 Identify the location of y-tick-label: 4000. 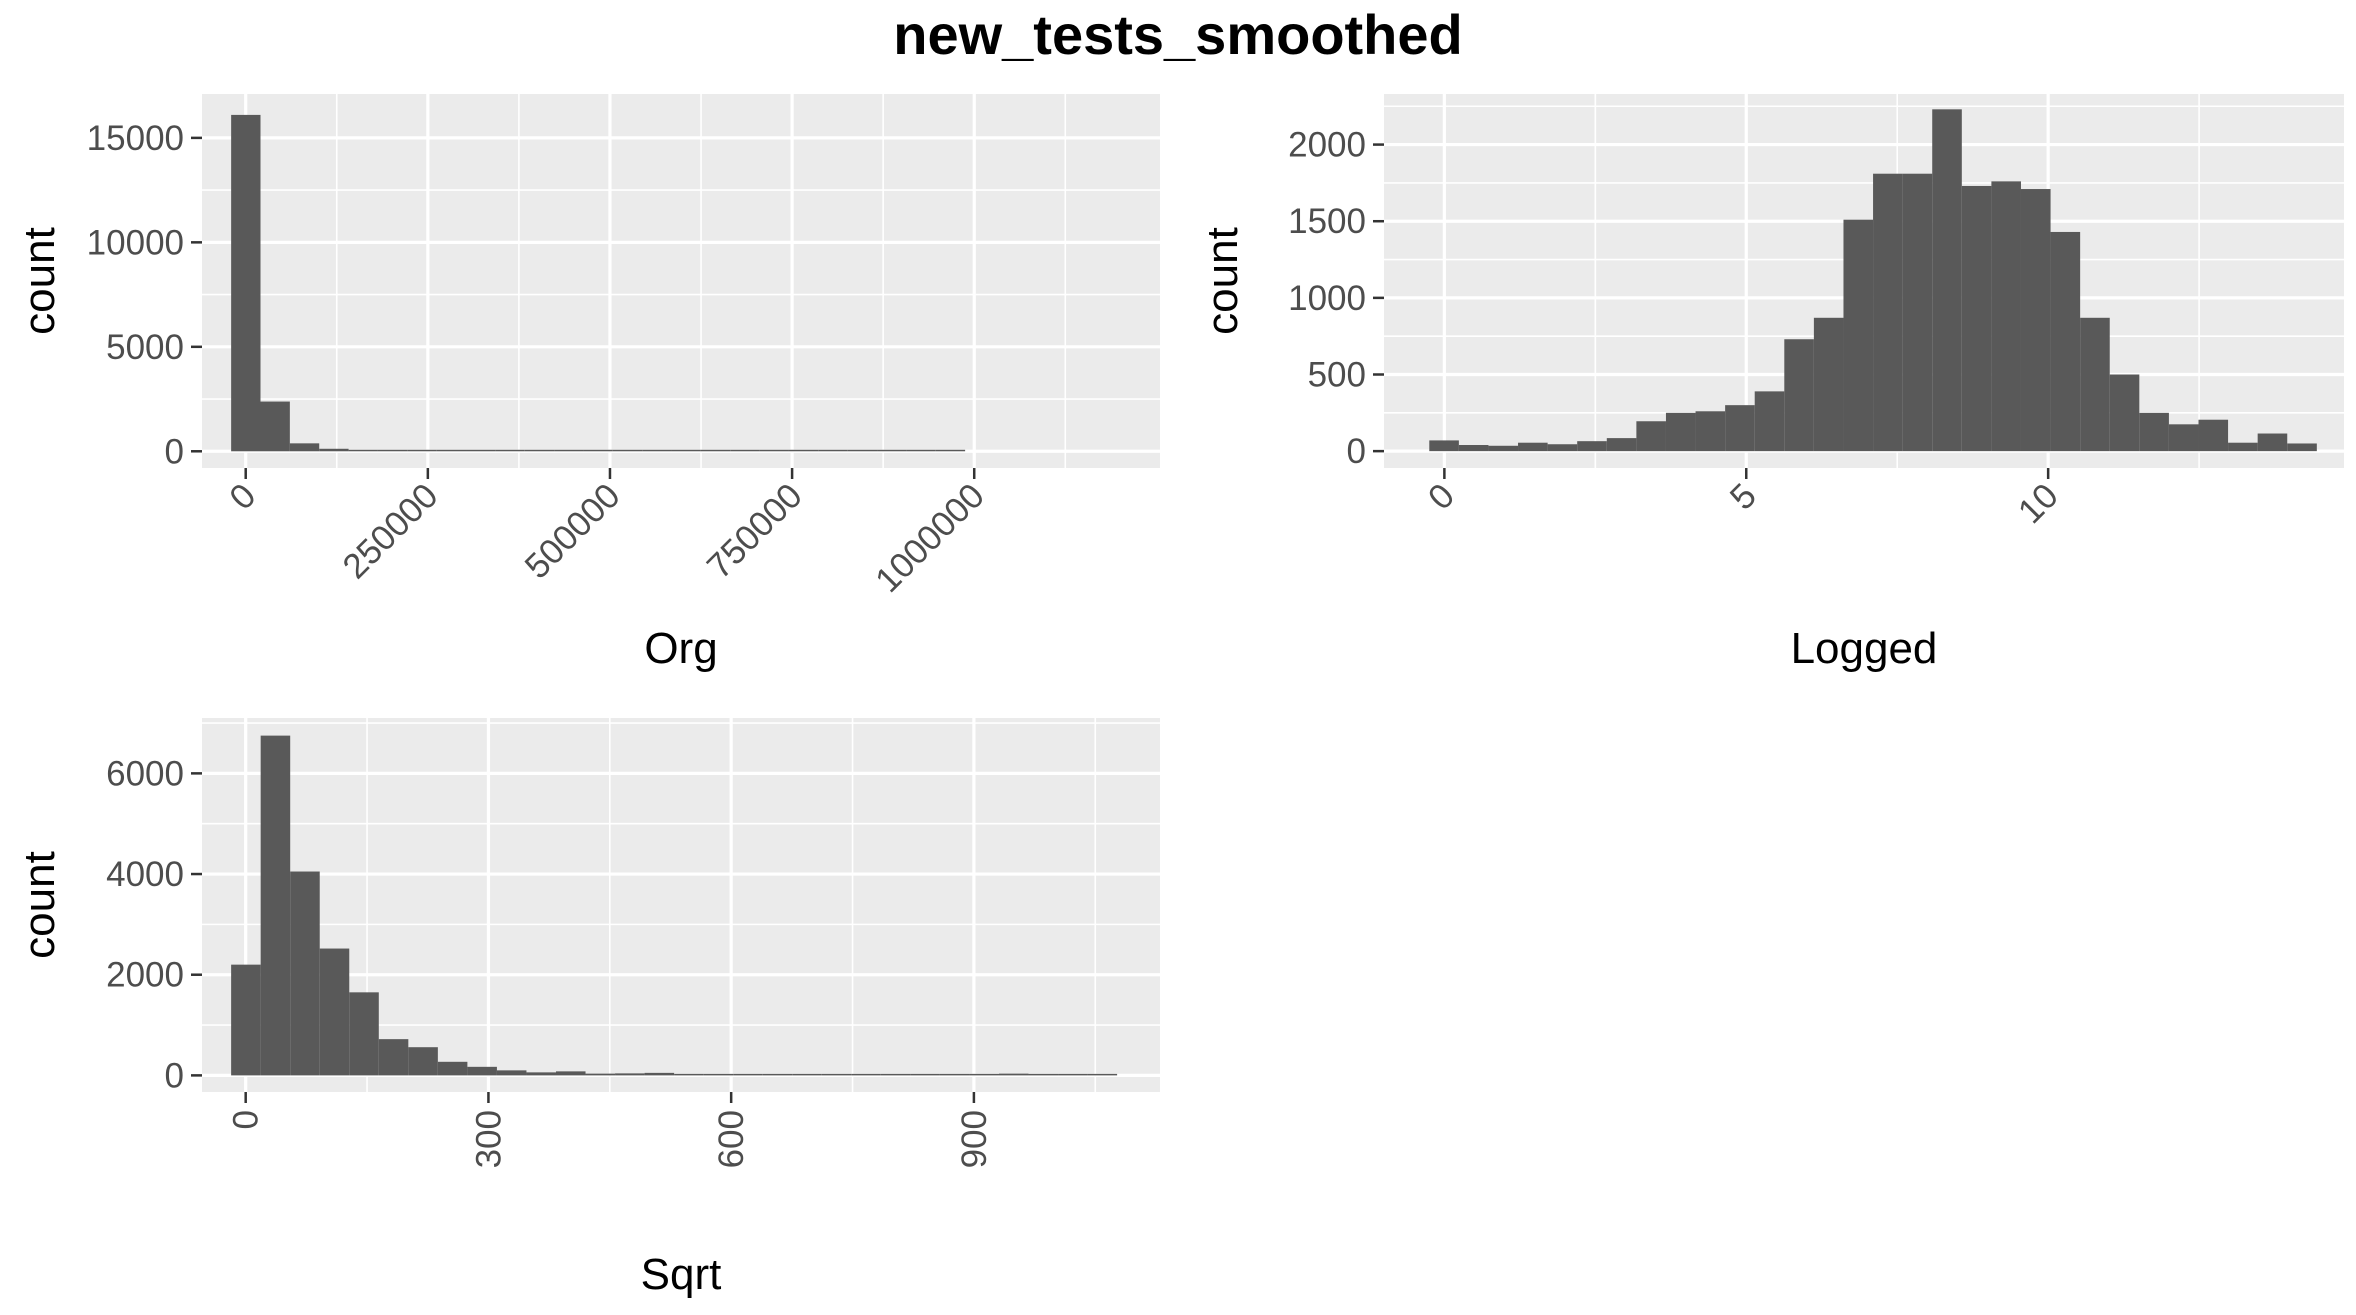
(145, 874).